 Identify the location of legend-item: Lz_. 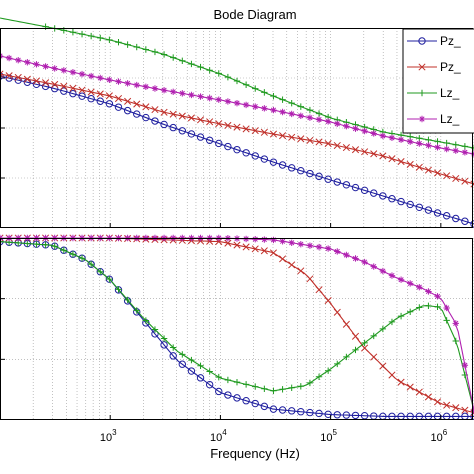
(433, 119).